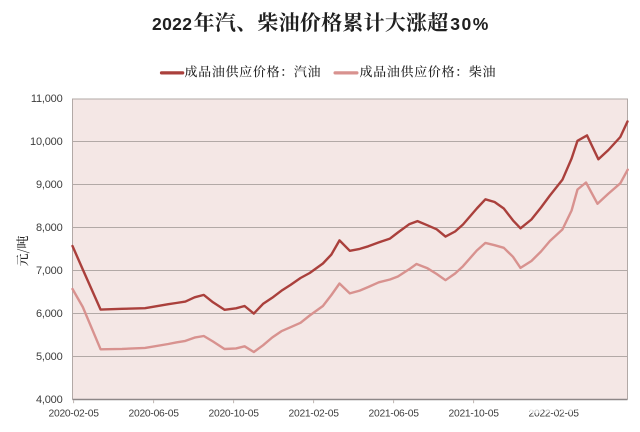 The width and height of the screenshot is (640, 432). What do you see at coordinates (49, 185) in the screenshot?
I see `svg-text: 9,000` at bounding box center [49, 185].